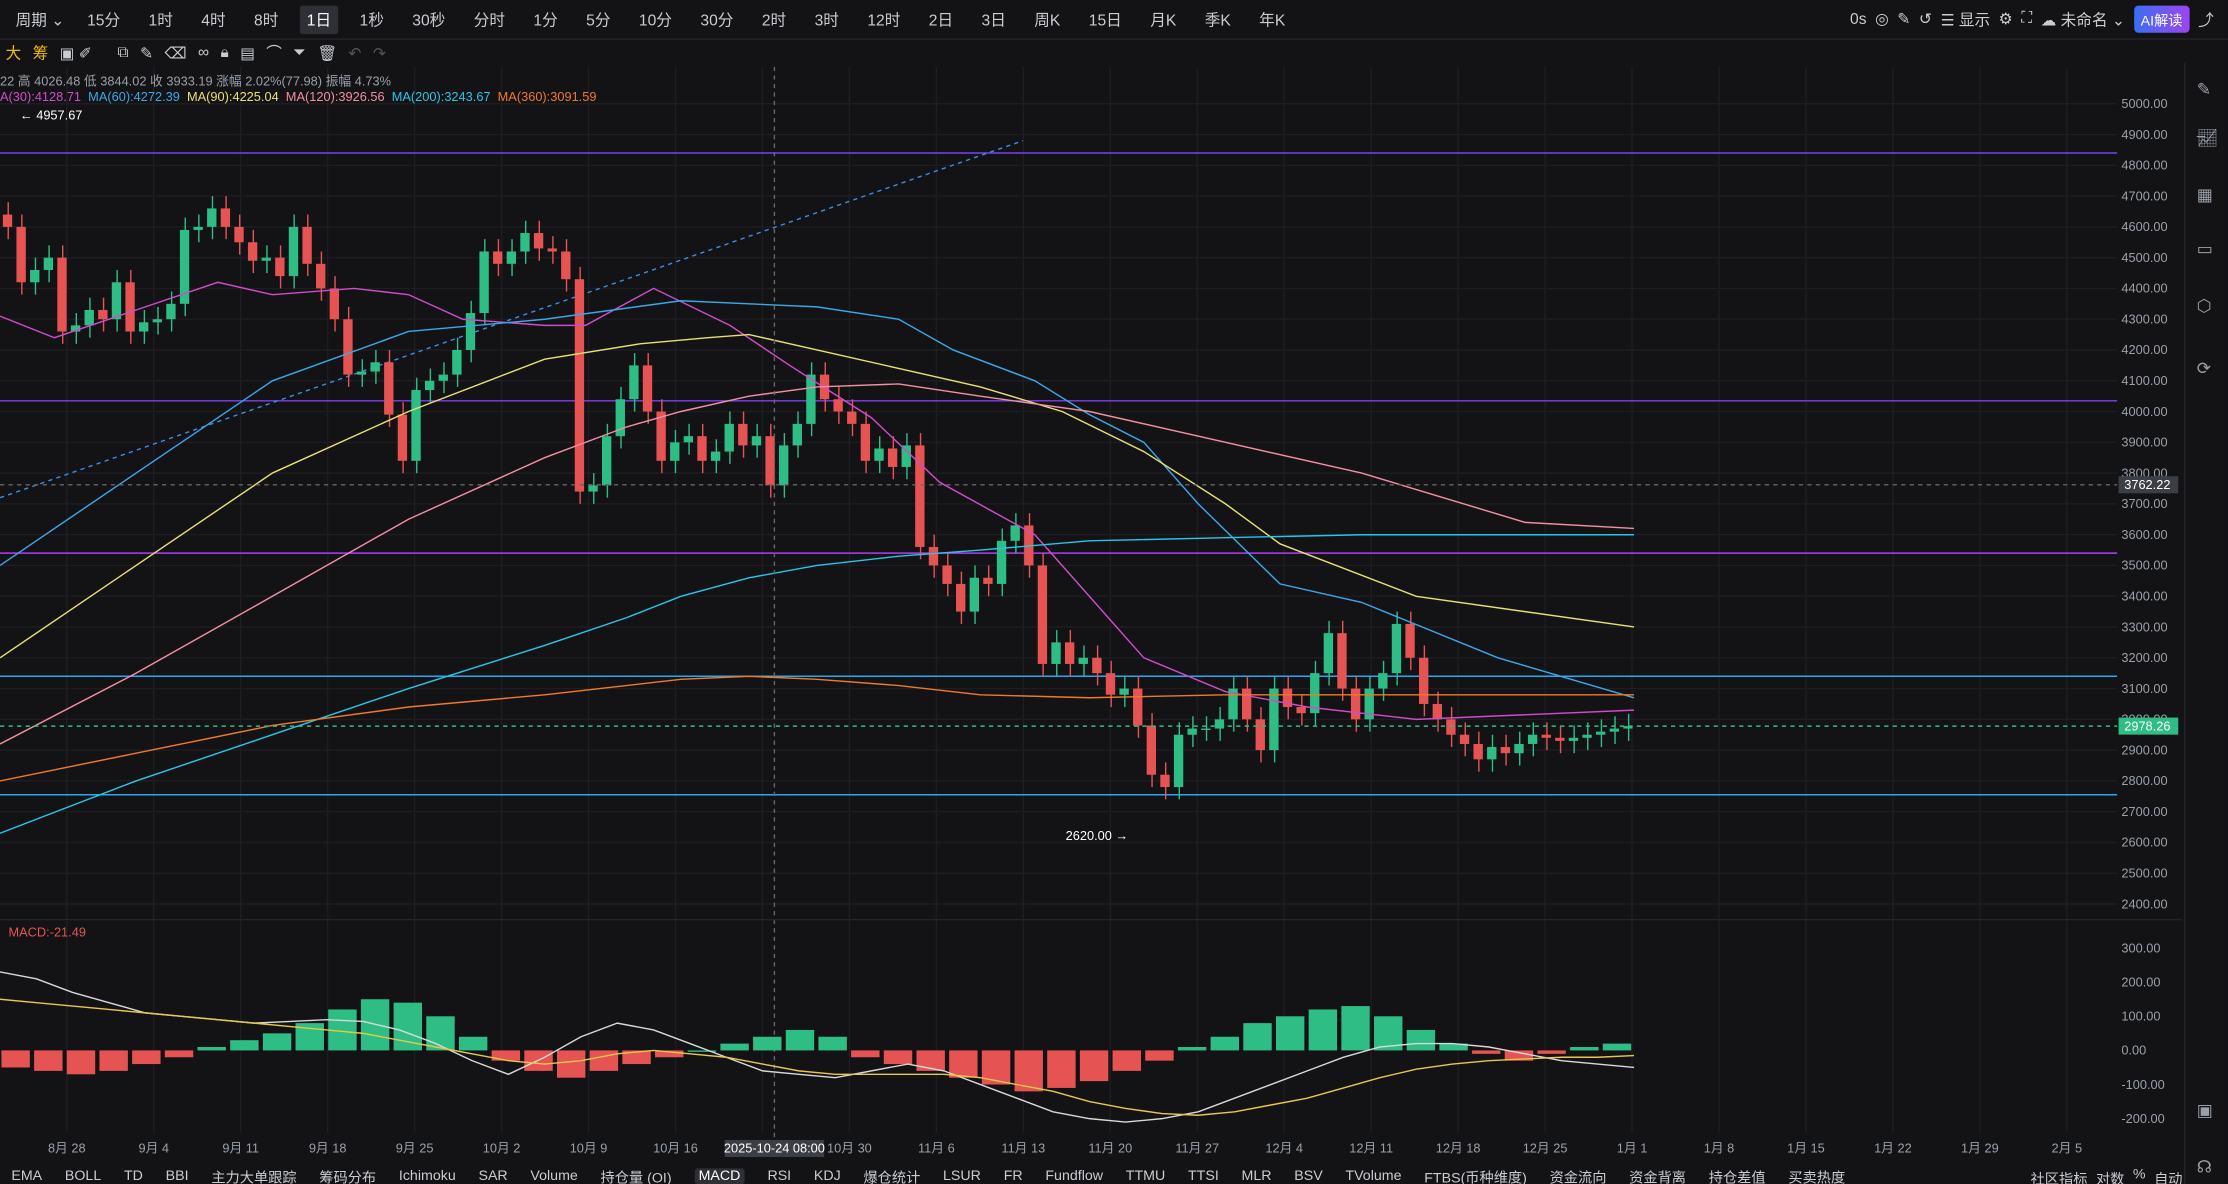 The width and height of the screenshot is (2228, 1184). I want to click on tool-chip: 筹, so click(40, 54).